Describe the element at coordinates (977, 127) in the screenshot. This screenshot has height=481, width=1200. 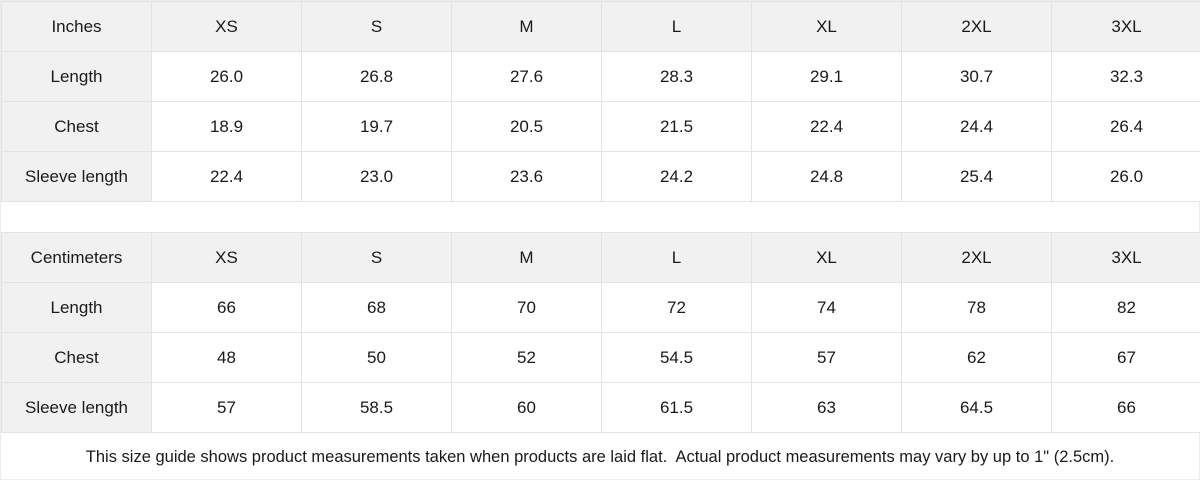
I see `measurement-value: 24.4` at that location.